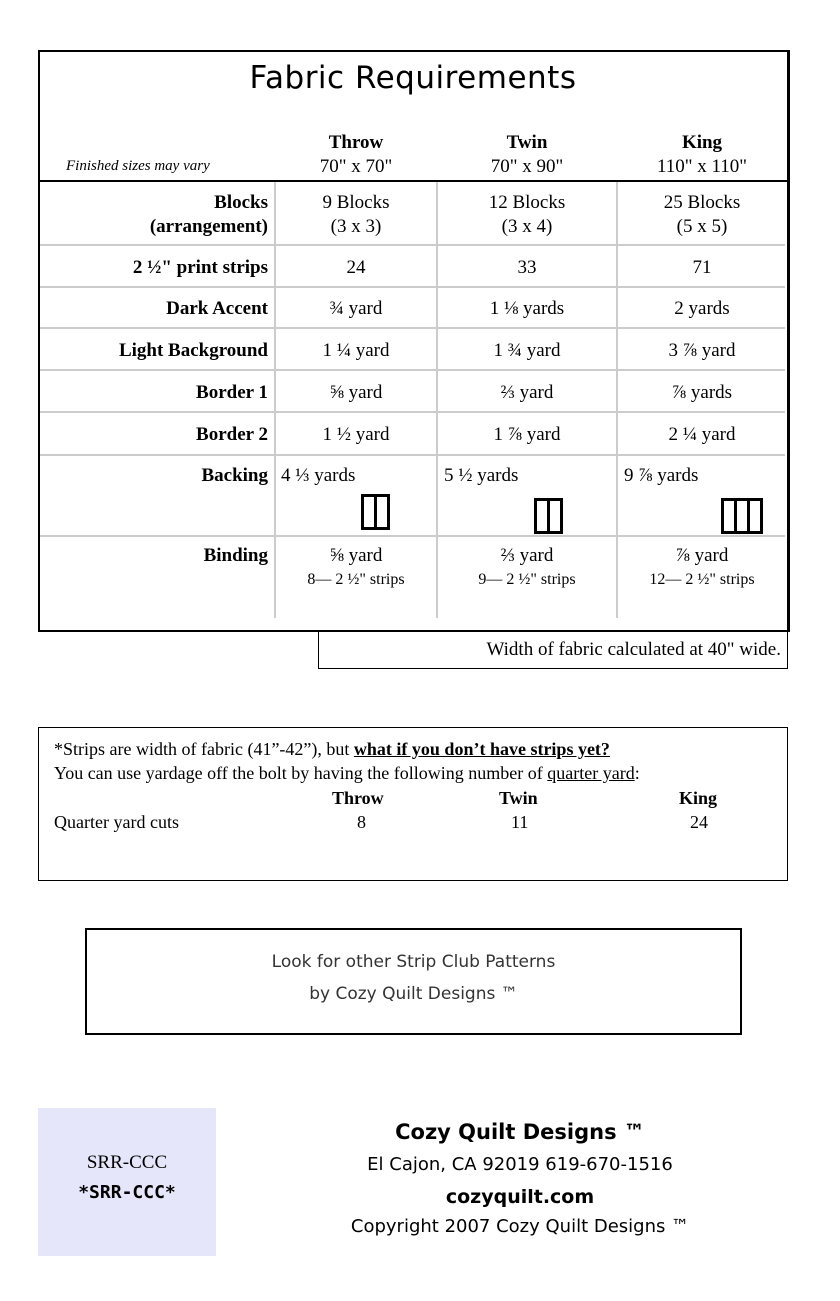 This screenshot has height=1301, width=840. I want to click on cell: 1 ⅛ yards, so click(527, 308).